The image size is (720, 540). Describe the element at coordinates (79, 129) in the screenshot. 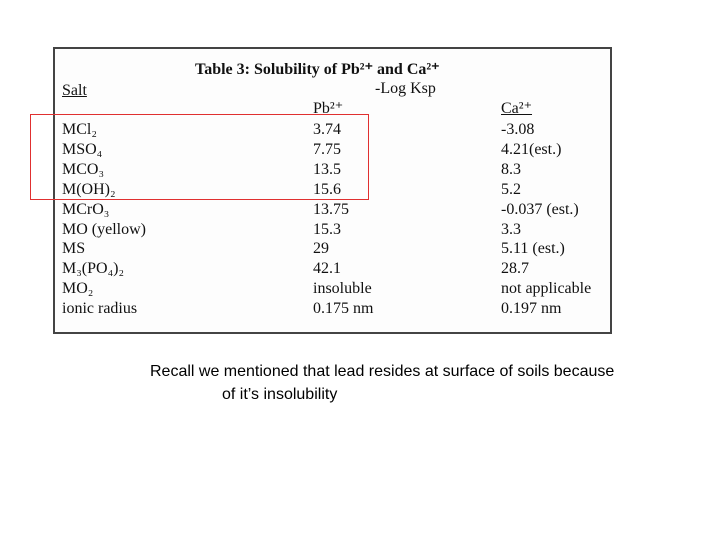

I see `salt-cell: MCl₂` at that location.